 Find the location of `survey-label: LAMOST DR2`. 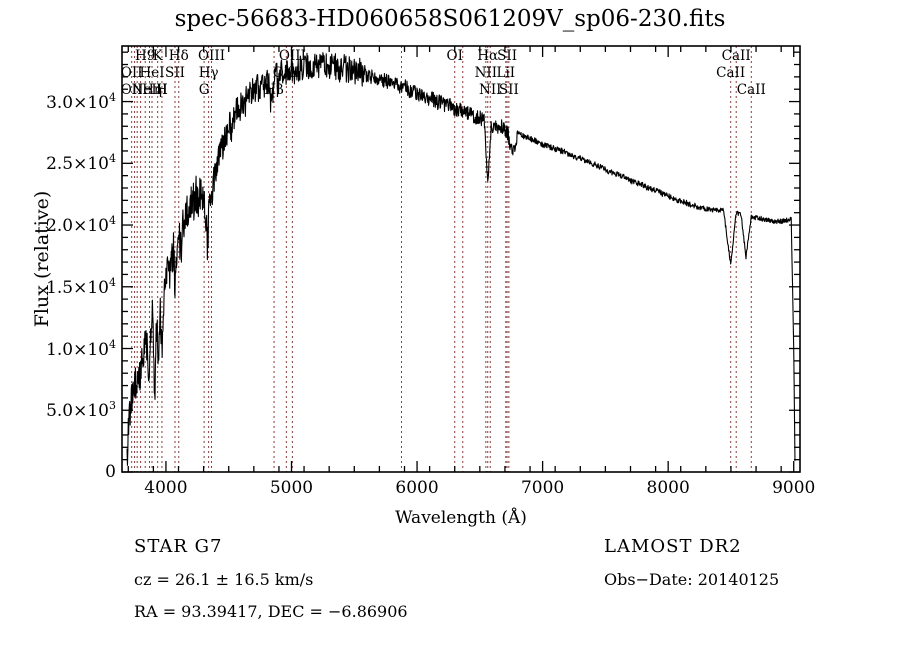

survey-label: LAMOST DR2 is located at coordinates (673, 546).